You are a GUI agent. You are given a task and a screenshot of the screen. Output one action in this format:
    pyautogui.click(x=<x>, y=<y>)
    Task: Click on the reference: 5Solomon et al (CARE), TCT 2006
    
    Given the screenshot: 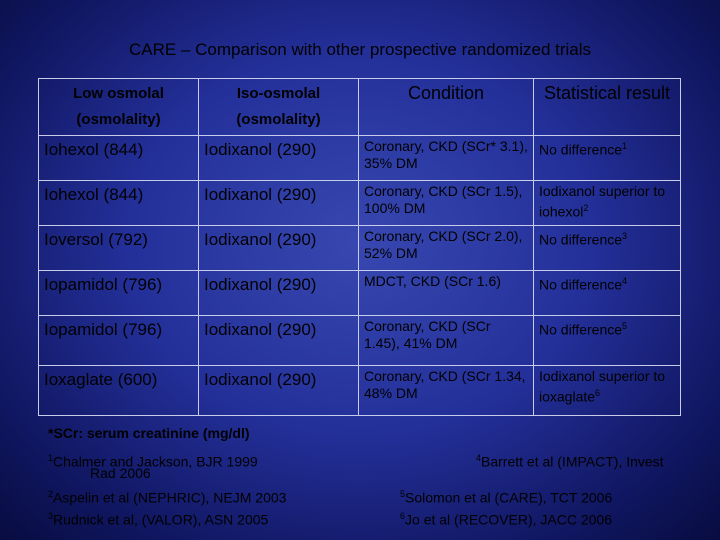 What is the action you would take?
    pyautogui.click(x=506, y=496)
    